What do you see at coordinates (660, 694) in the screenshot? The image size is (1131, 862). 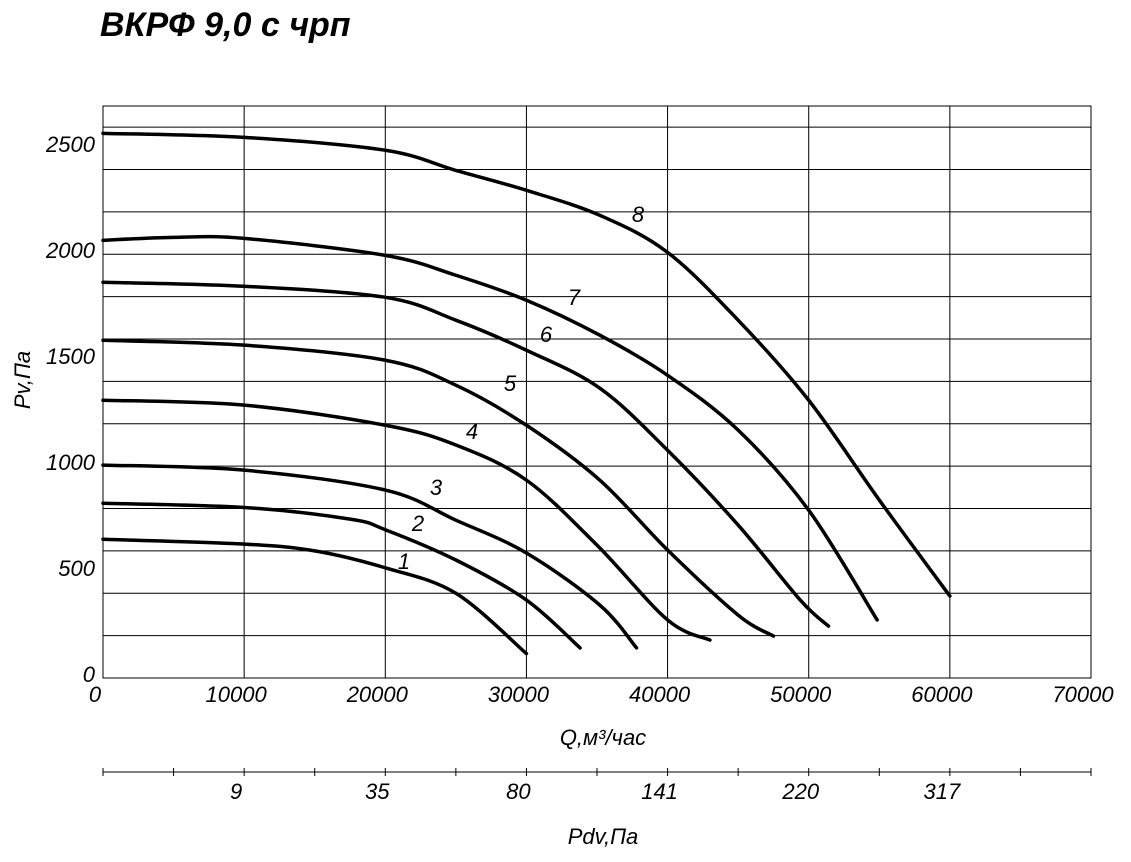 I see `x-tick-label: 40000` at bounding box center [660, 694].